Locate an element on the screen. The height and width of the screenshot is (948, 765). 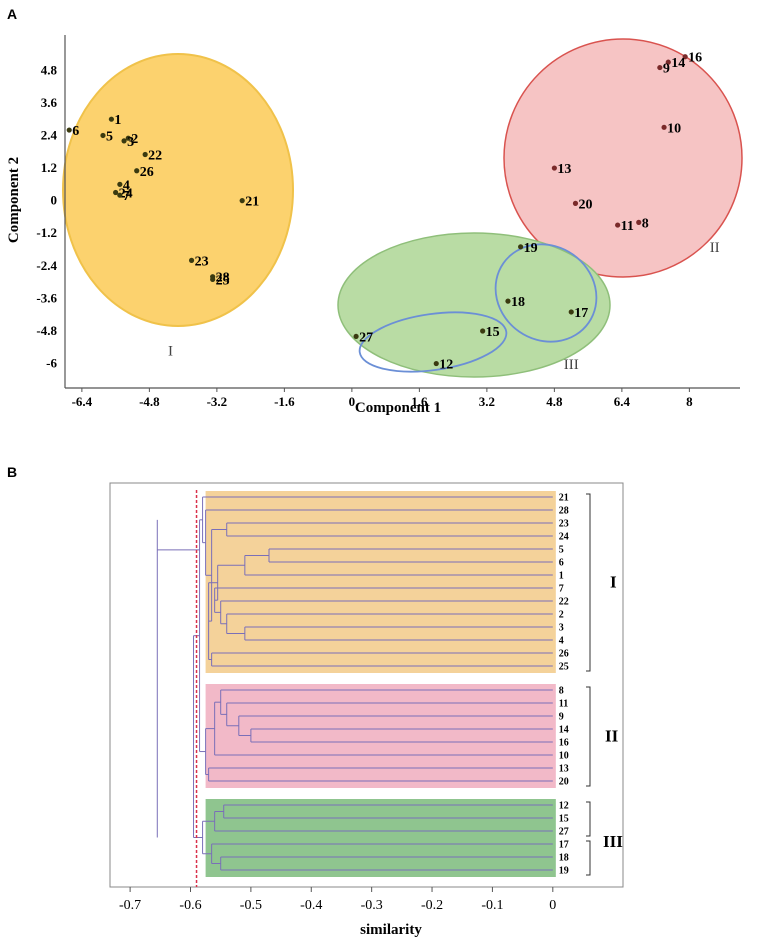
leaf-label: 12 is located at coordinates (564, 806).